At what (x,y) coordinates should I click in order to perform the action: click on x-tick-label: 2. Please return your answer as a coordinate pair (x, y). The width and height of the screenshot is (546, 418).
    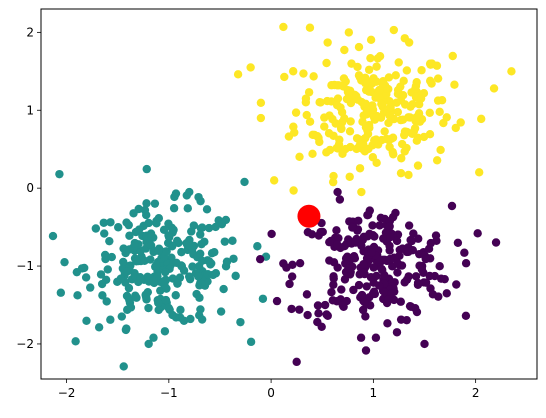
    Looking at the image, I should click on (476, 393).